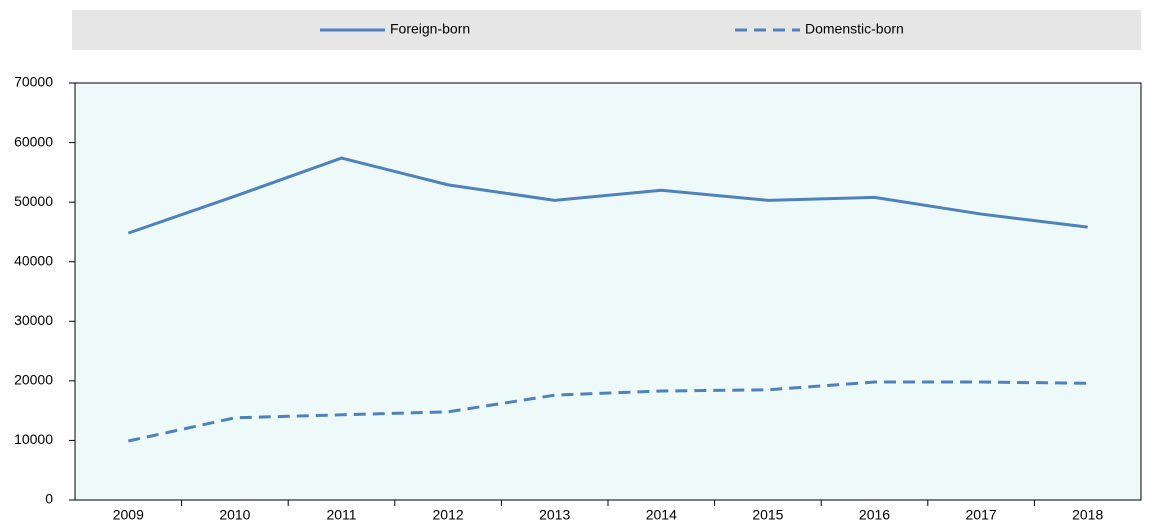 This screenshot has width=1151, height=525. I want to click on x-tick-label: 2009, so click(128, 515).